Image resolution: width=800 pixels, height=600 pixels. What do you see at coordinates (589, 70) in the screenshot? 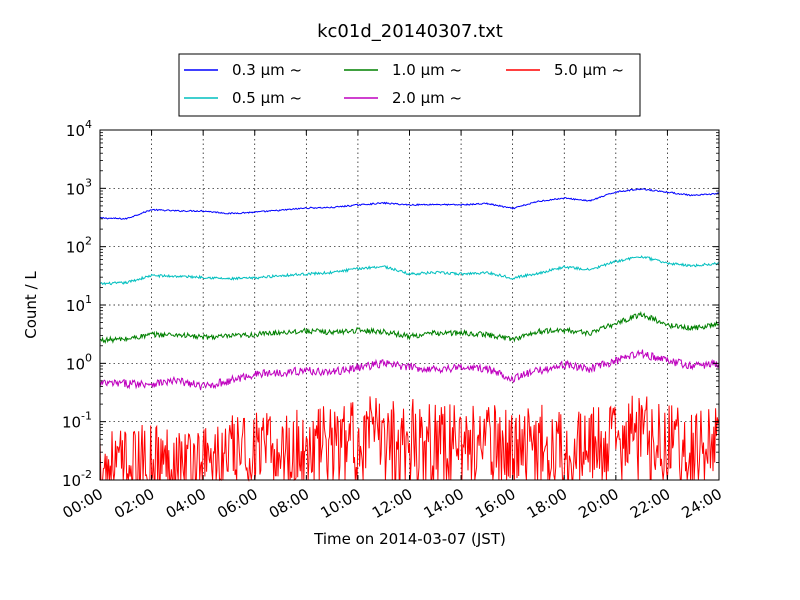
I see `legend-label: 5.0 μm ~` at bounding box center [589, 70].